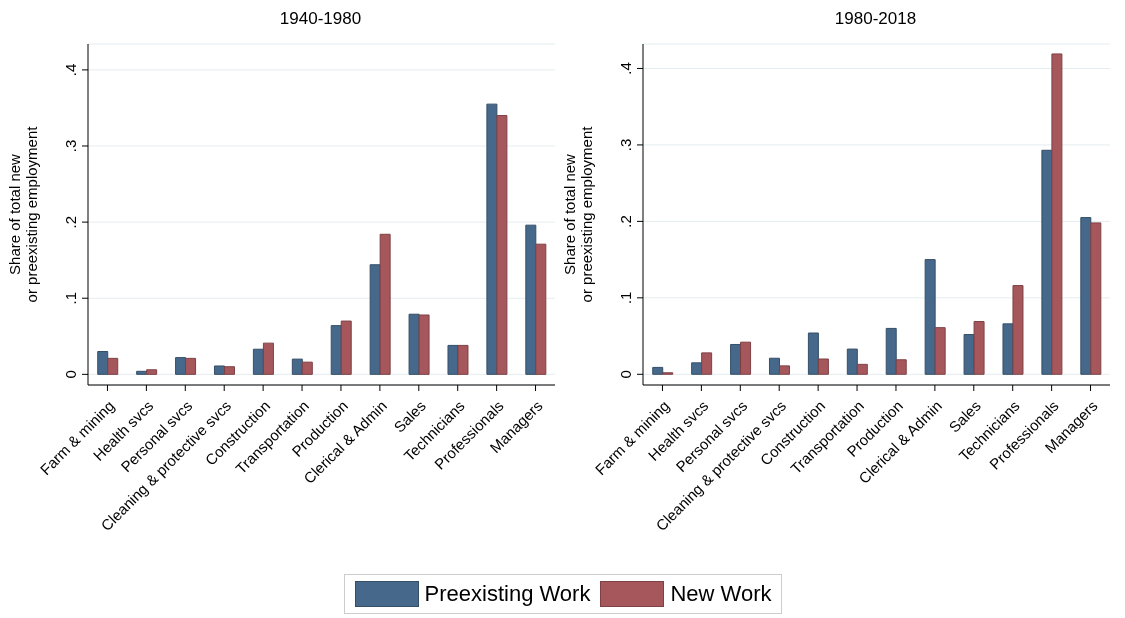  Describe the element at coordinates (875, 19) in the screenshot. I see `chart-title: 1980-2018` at that location.